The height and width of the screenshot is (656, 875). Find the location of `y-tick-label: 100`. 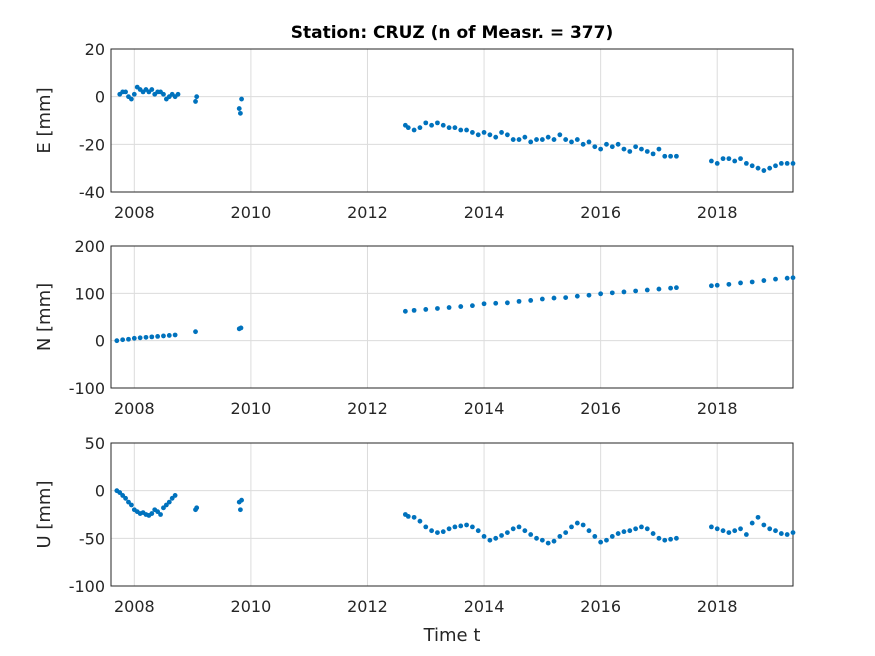

y-tick-label: 100 is located at coordinates (89, 293).